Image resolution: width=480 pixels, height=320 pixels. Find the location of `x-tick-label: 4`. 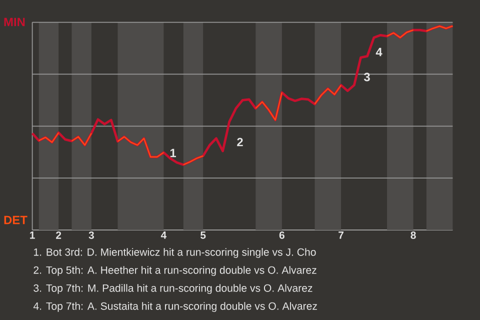

x-tick-label: 4 is located at coordinates (163, 235).